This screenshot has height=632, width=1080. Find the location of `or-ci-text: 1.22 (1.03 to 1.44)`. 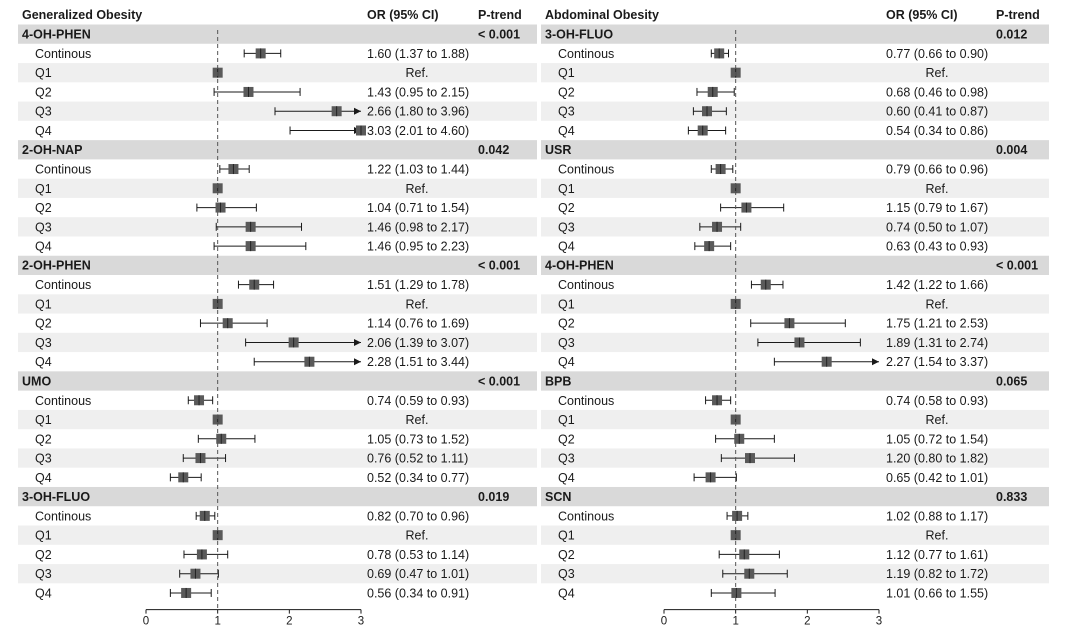

or-ci-text: 1.22 (1.03 to 1.44) is located at coordinates (418, 170).